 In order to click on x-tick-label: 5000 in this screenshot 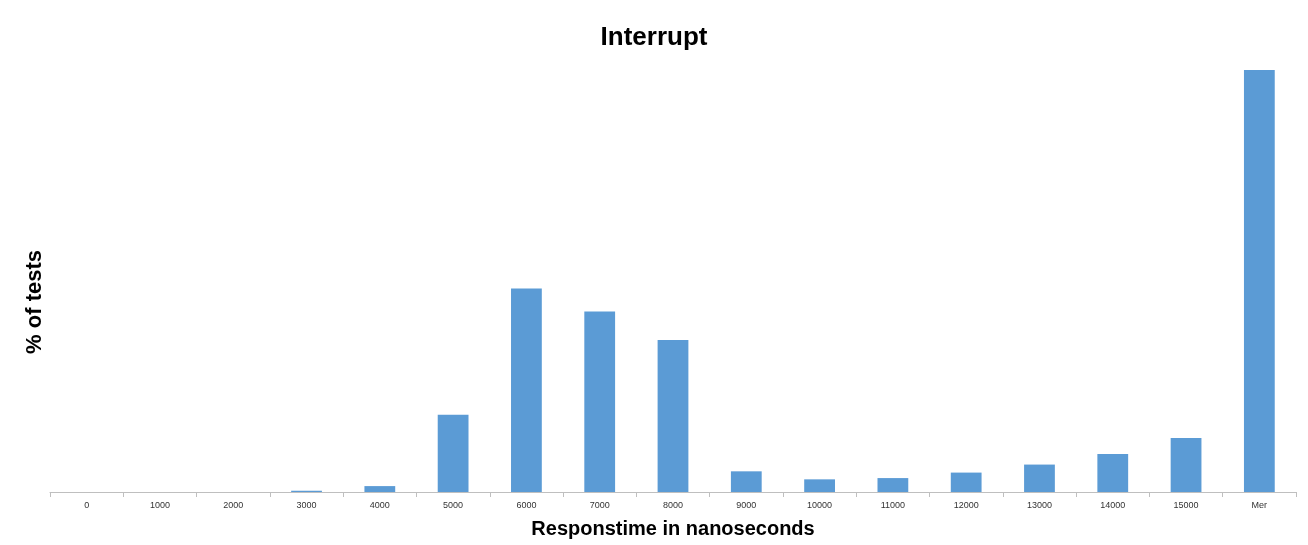, I will do `click(453, 504)`.